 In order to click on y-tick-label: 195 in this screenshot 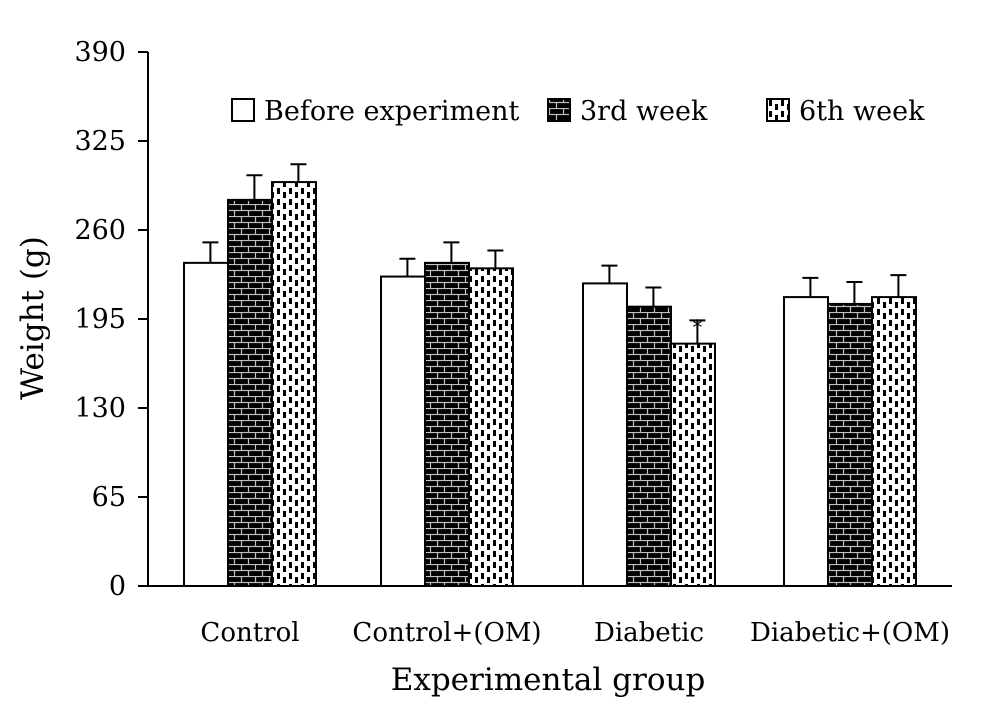, I will do `click(100, 319)`.